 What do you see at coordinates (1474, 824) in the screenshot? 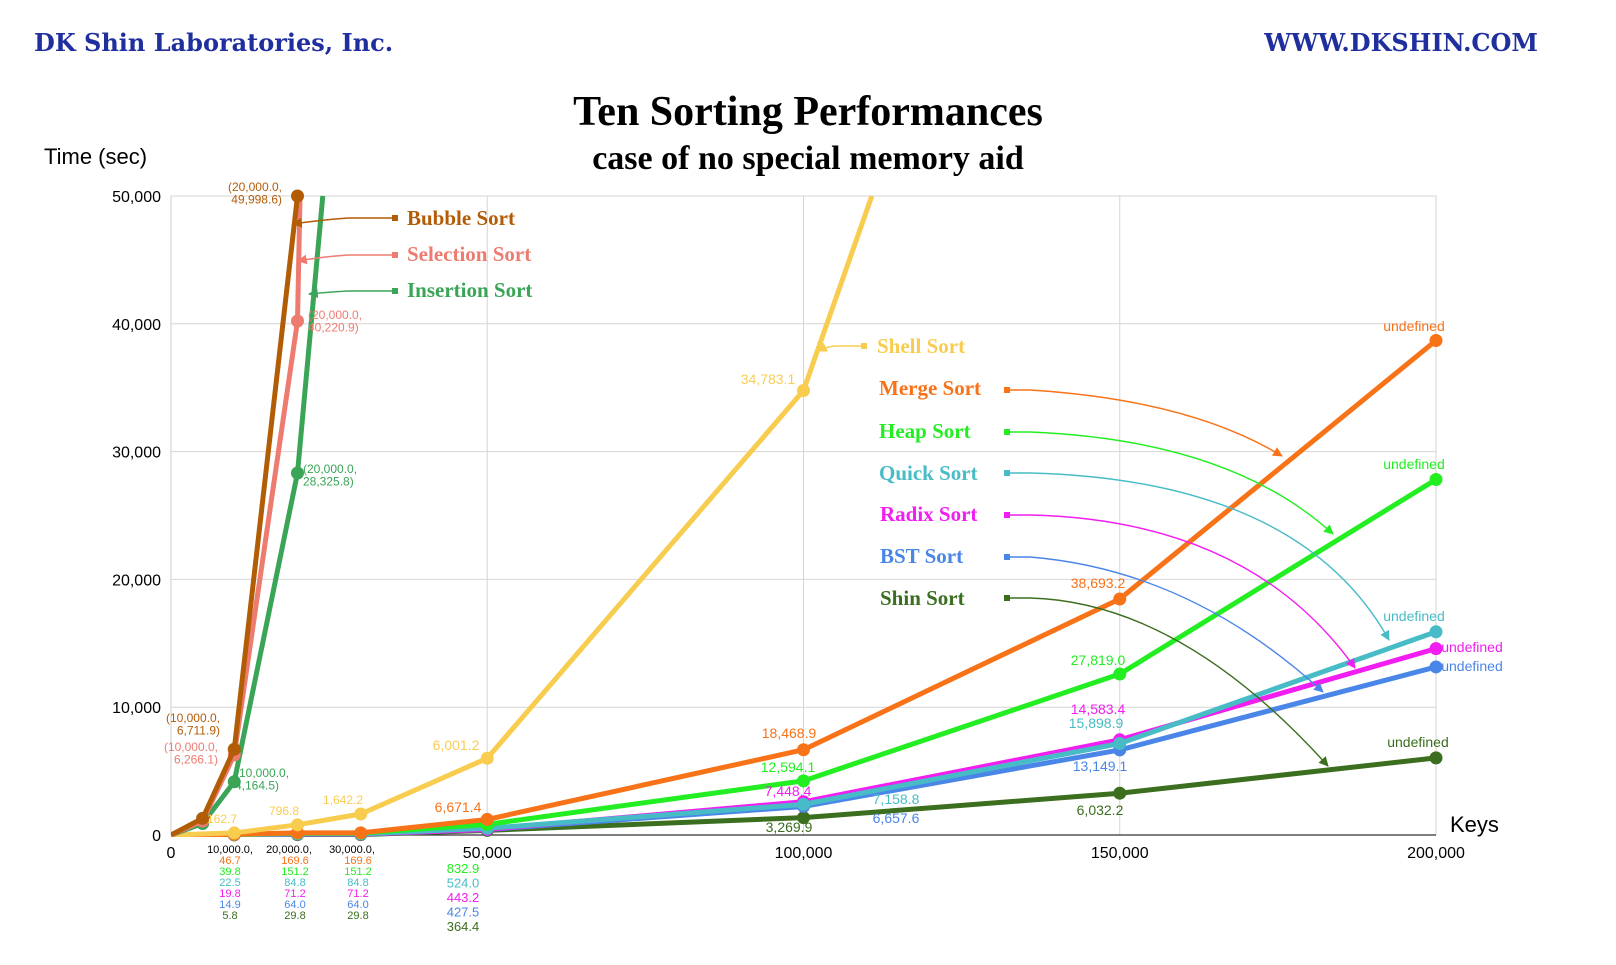
I see `x-axis-title: Keys` at bounding box center [1474, 824].